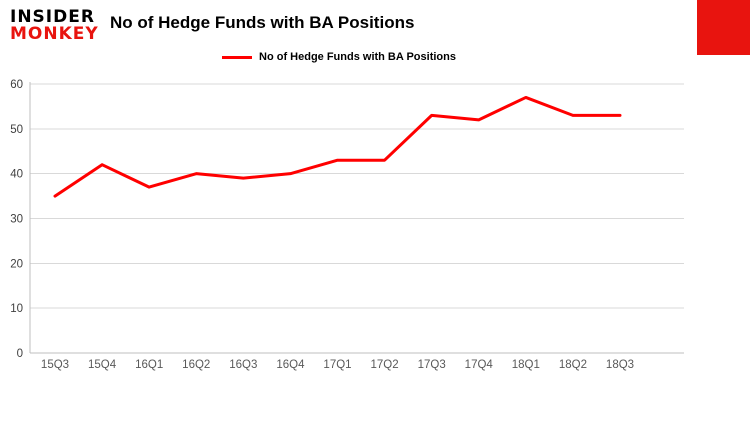  I want to click on svg-text: 17Q1, so click(337, 365).